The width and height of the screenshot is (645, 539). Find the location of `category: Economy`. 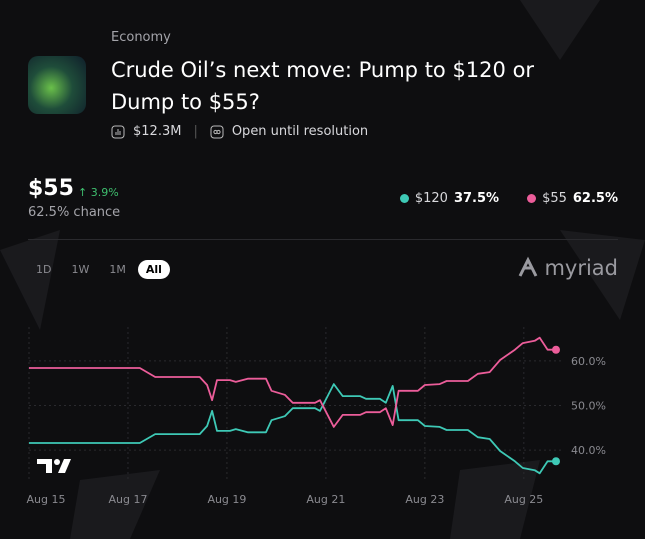

category: Economy is located at coordinates (141, 37).